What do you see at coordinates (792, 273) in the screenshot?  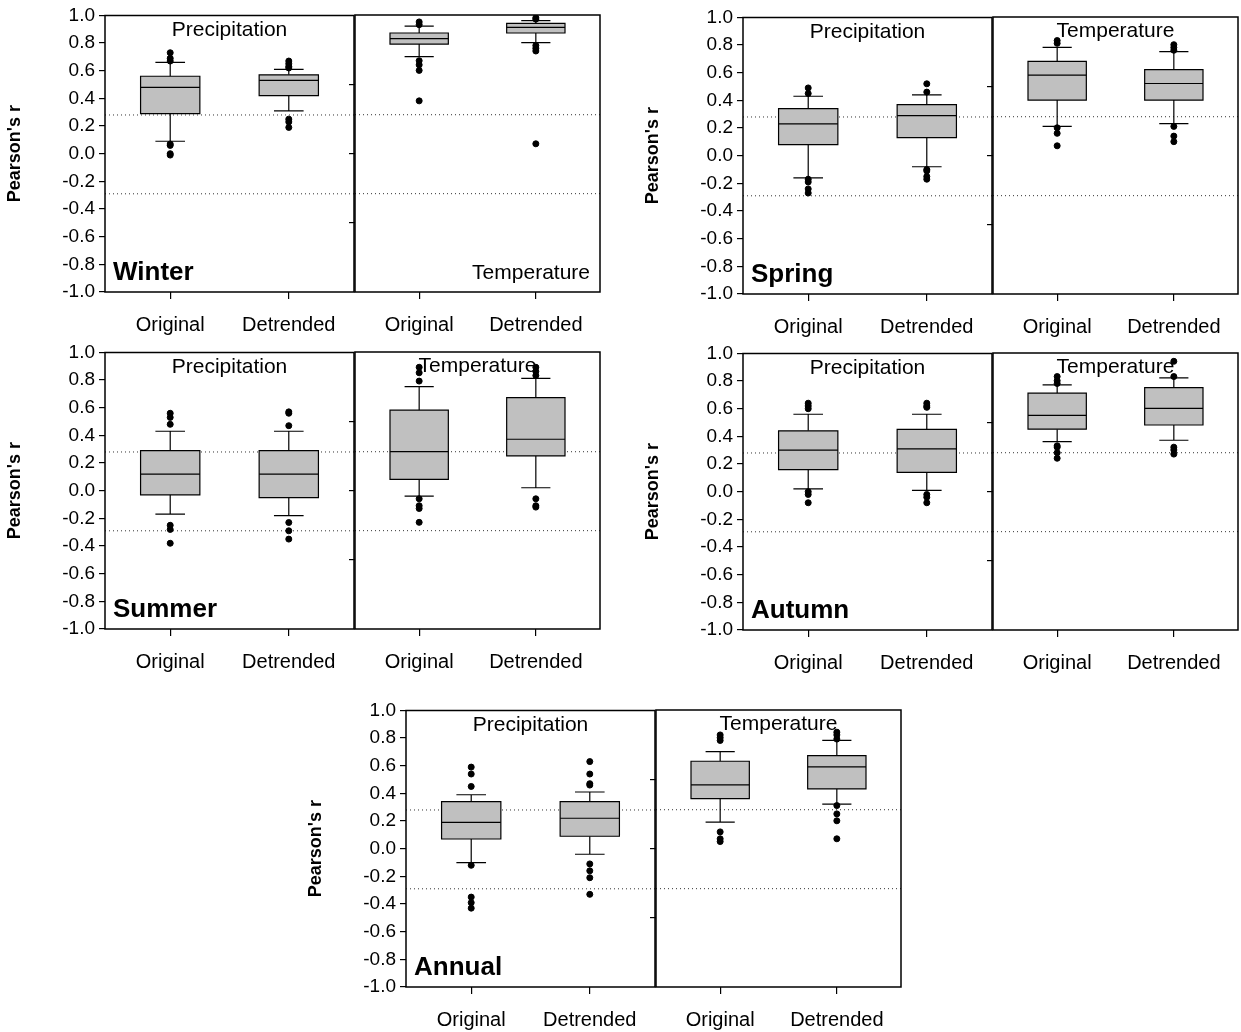 I see `annotation: Spring` at bounding box center [792, 273].